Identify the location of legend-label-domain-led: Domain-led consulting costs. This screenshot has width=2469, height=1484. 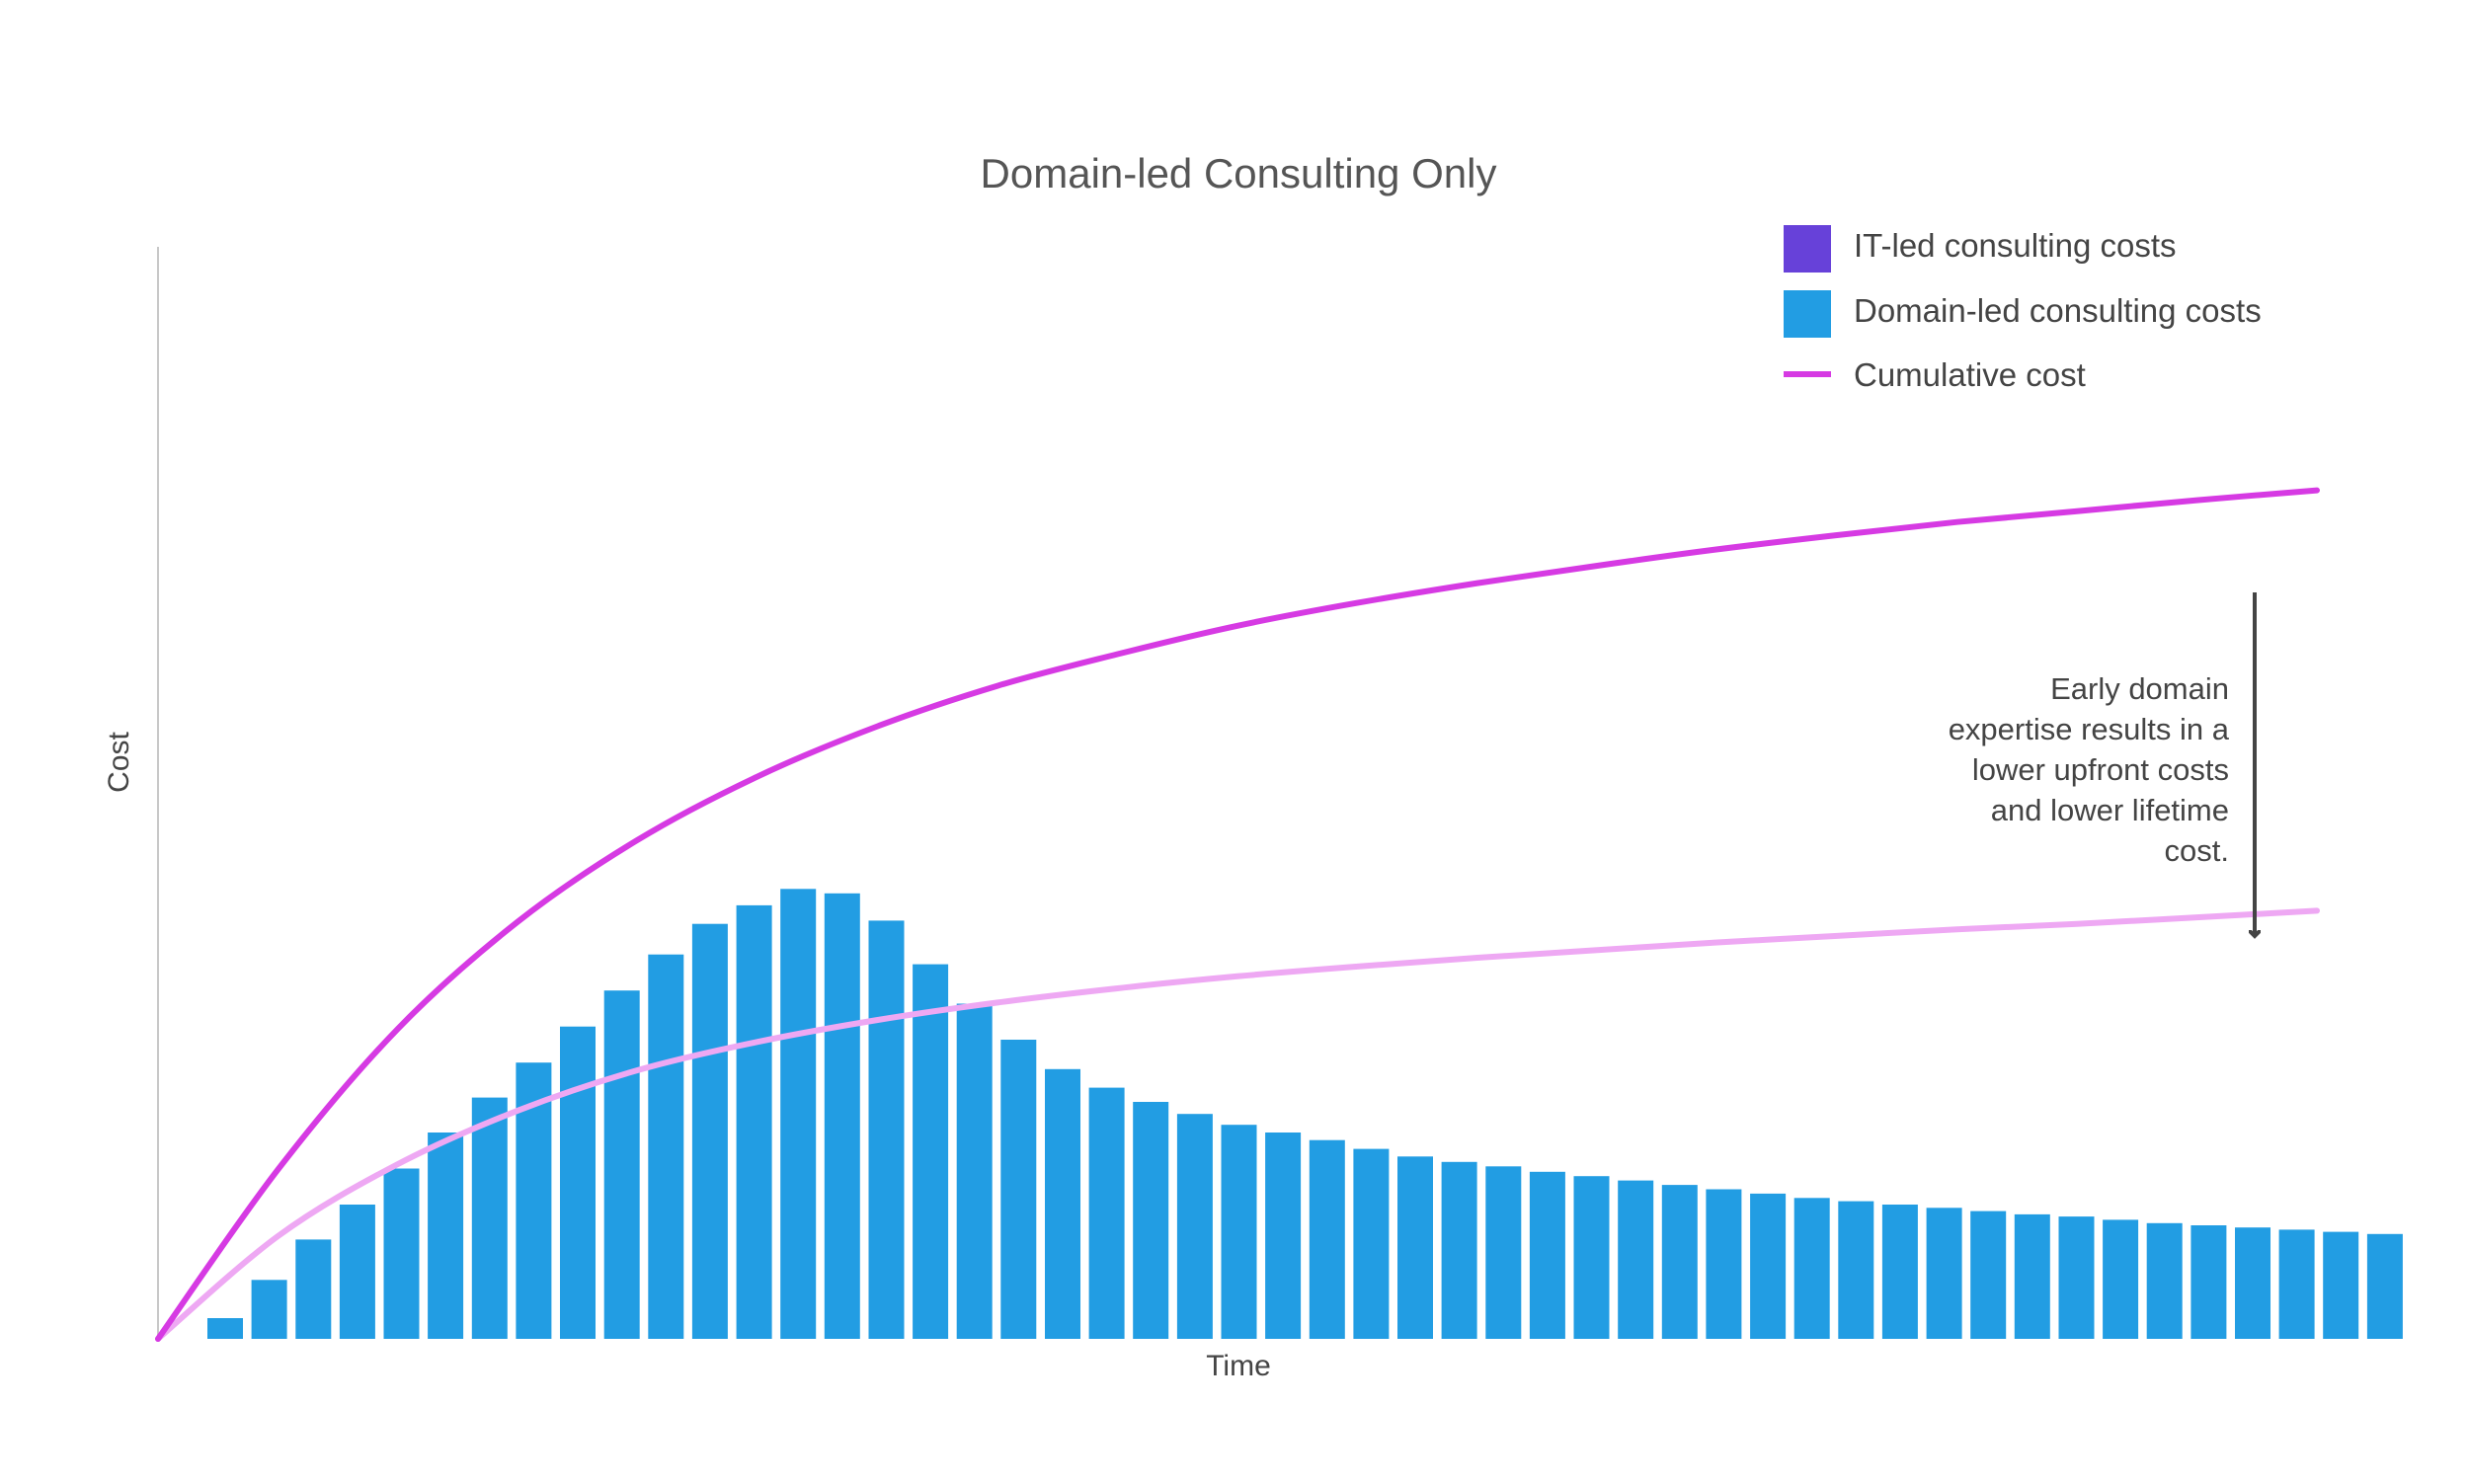
(2058, 311).